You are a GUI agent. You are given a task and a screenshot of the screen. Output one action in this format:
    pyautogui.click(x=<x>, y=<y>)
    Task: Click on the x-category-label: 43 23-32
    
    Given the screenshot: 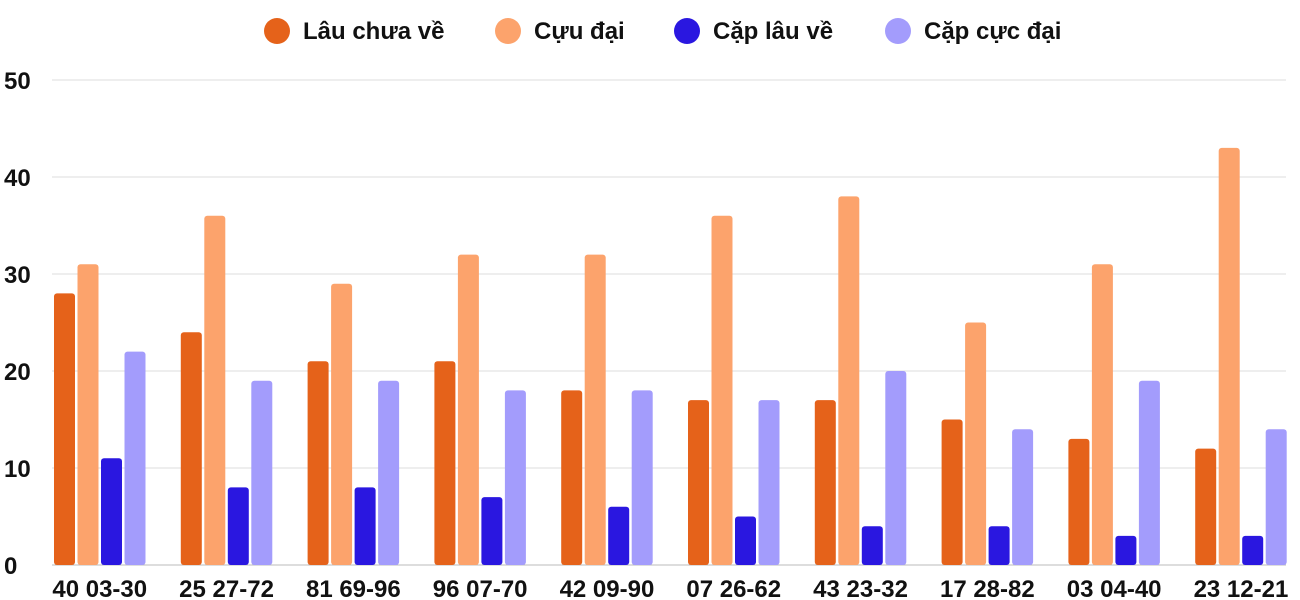 What is the action you would take?
    pyautogui.click(x=860, y=588)
    